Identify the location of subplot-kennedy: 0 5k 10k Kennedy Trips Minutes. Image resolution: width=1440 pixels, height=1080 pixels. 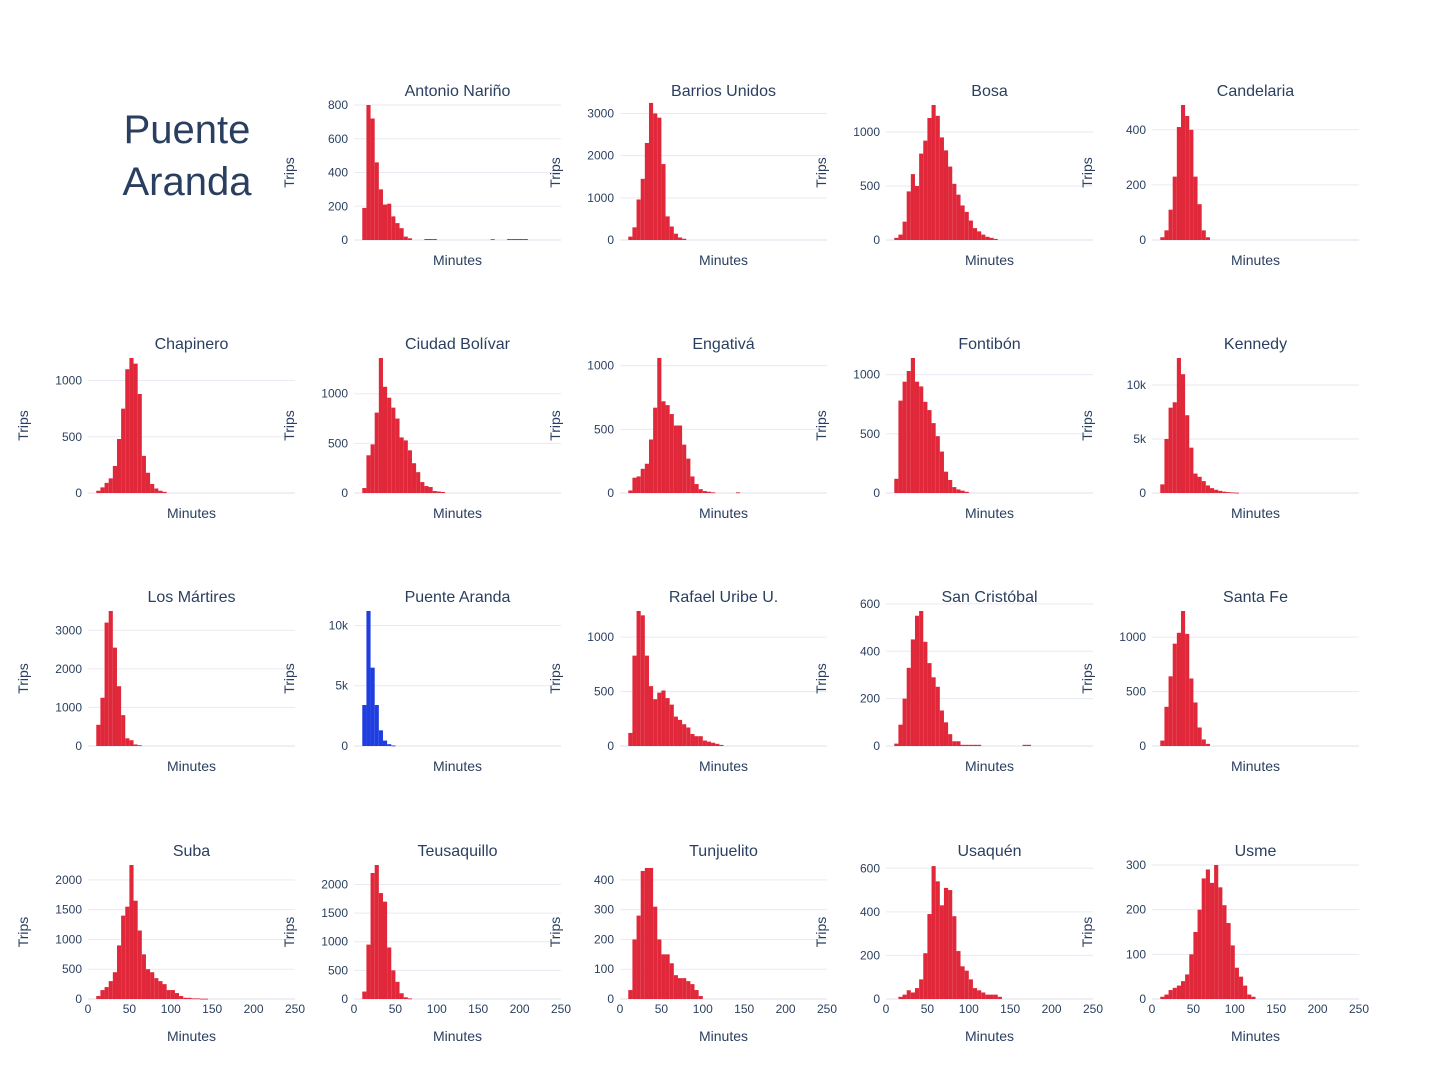
(1219, 428).